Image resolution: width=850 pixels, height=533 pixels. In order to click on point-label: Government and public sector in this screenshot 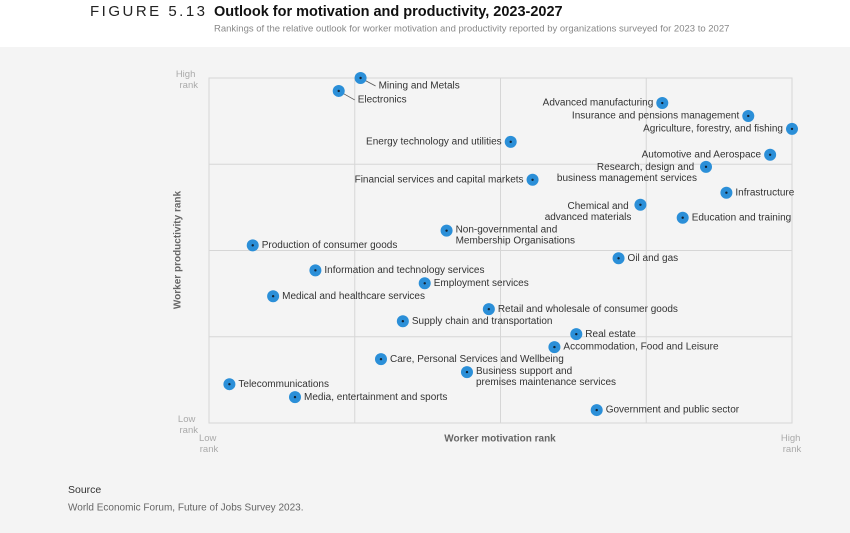, I will do `click(673, 410)`.